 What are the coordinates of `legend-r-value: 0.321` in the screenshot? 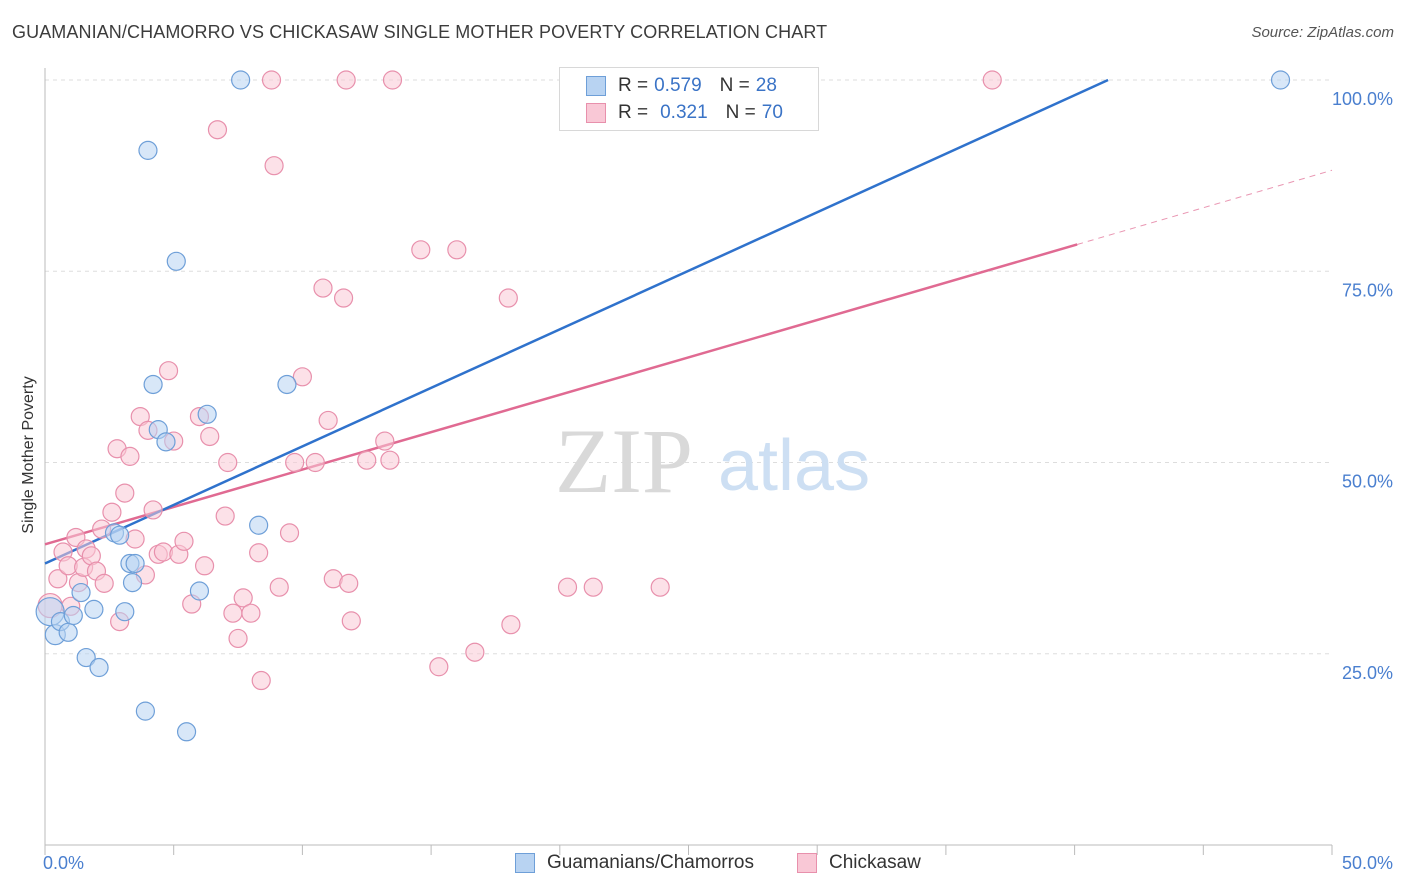 It's located at (684, 112).